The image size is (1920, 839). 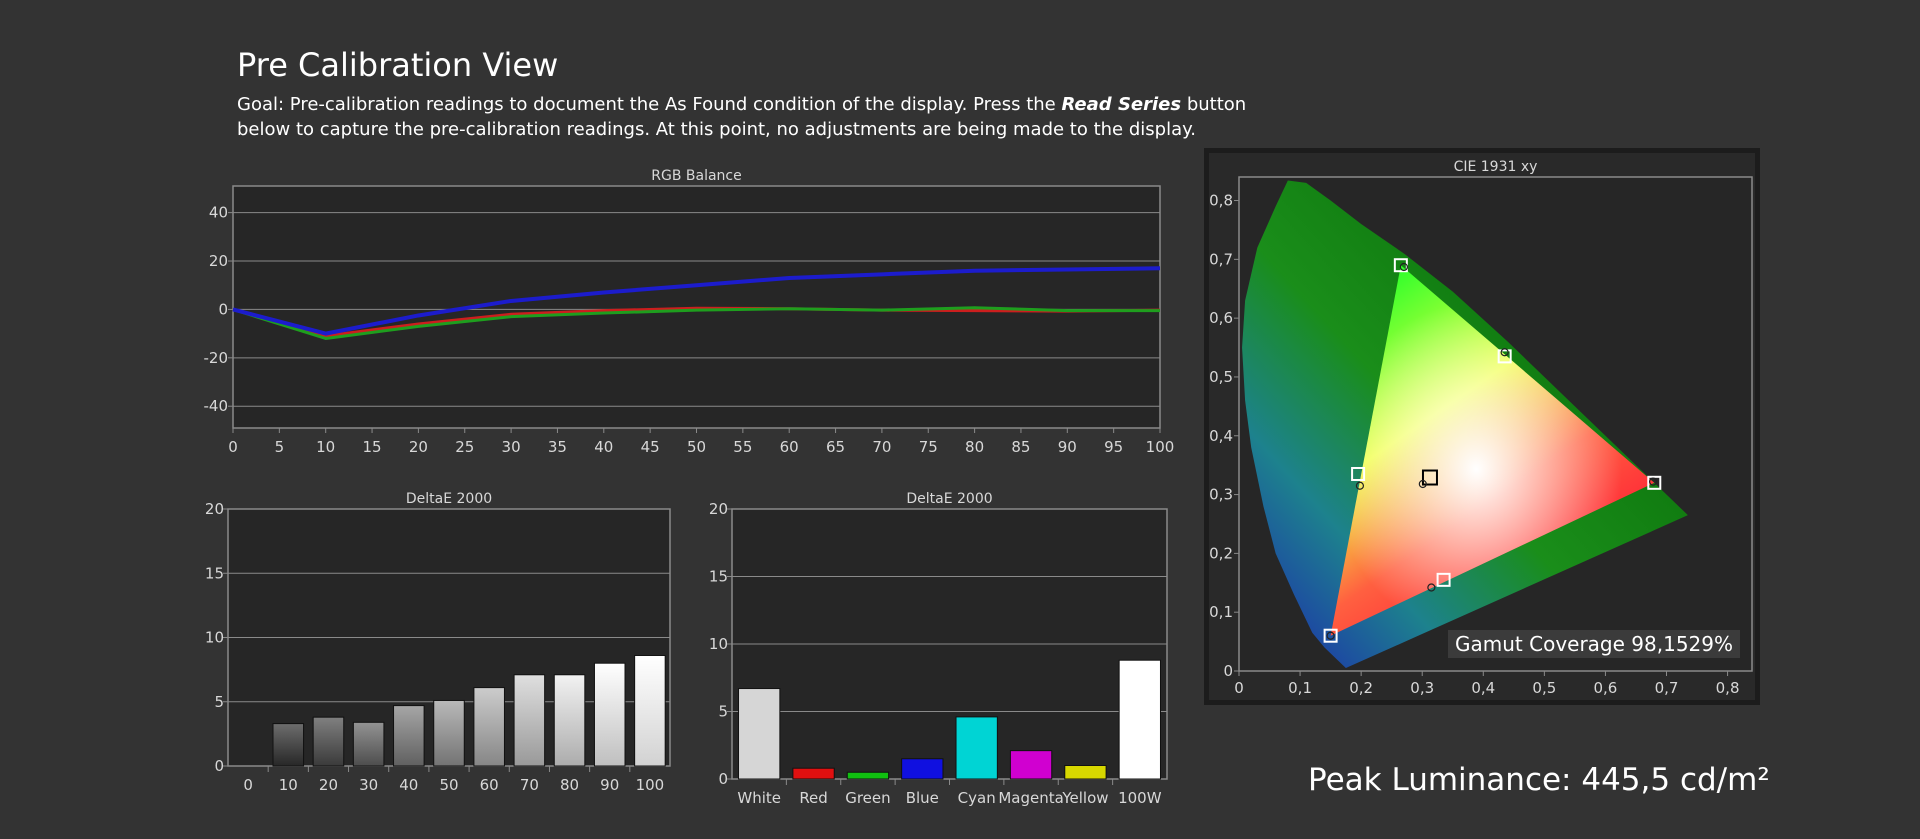 I want to click on cie-ytick-label: 0, so click(x=1228, y=671).